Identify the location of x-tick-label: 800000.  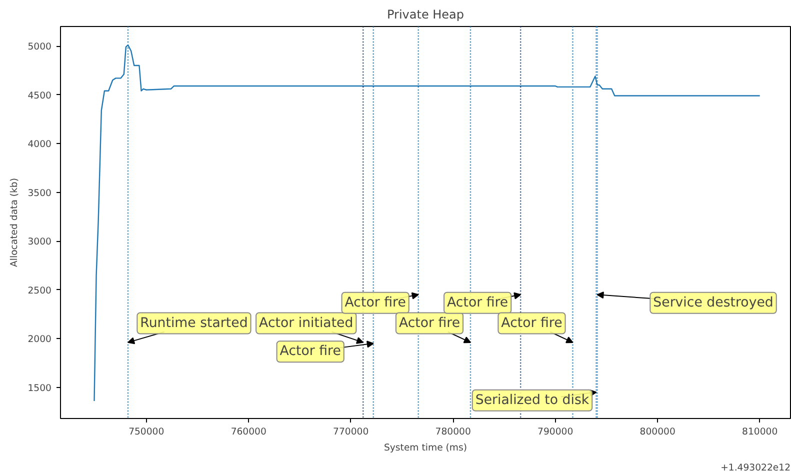
(658, 432).